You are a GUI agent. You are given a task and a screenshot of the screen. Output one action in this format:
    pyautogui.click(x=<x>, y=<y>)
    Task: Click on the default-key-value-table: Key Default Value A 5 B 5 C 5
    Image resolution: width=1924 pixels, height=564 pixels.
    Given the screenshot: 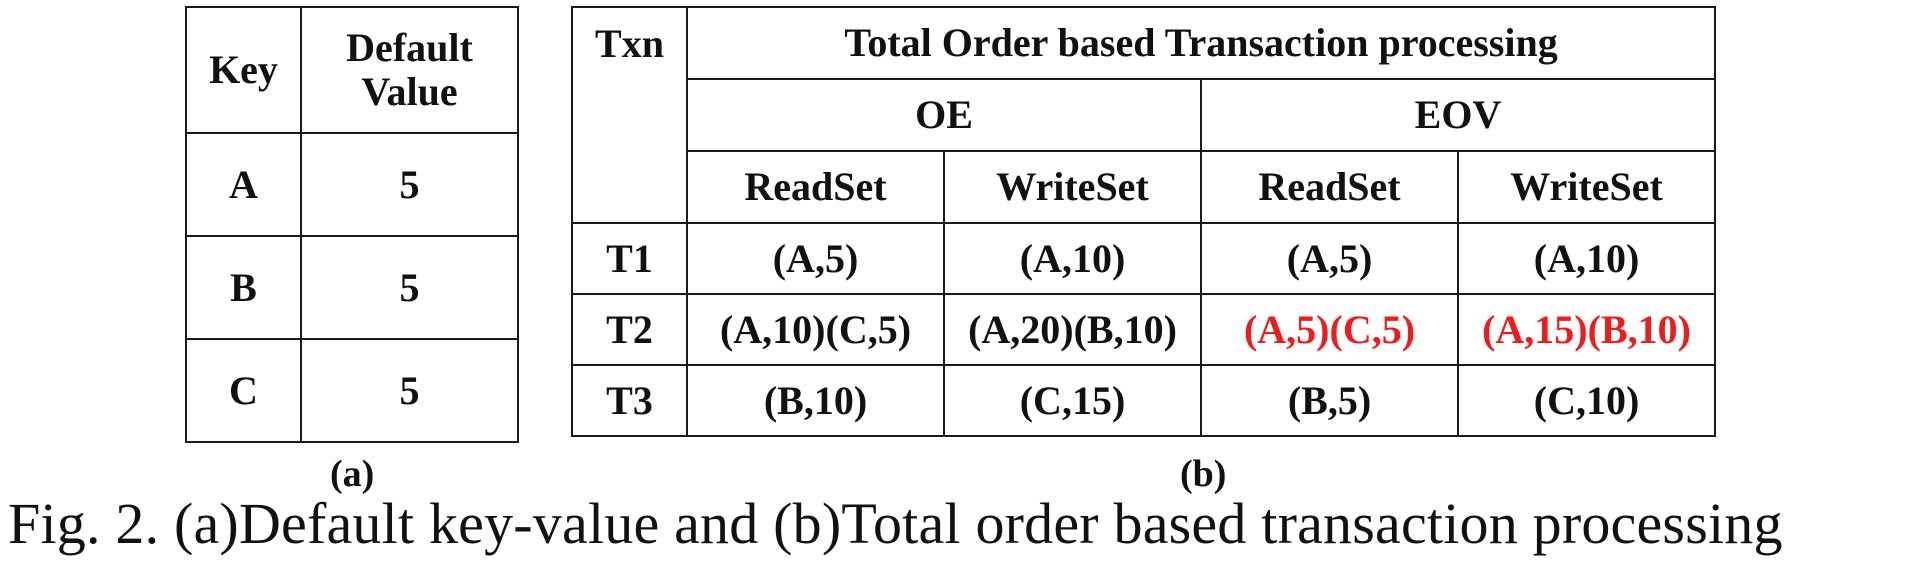 What is the action you would take?
    pyautogui.click(x=352, y=224)
    